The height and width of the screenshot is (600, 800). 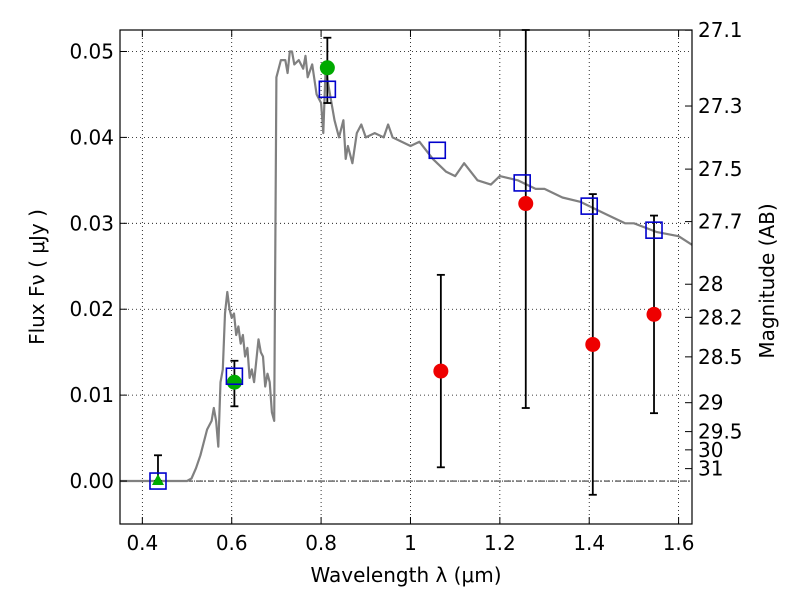 I want to click on right-tick-label: 27.5, so click(x=720, y=169).